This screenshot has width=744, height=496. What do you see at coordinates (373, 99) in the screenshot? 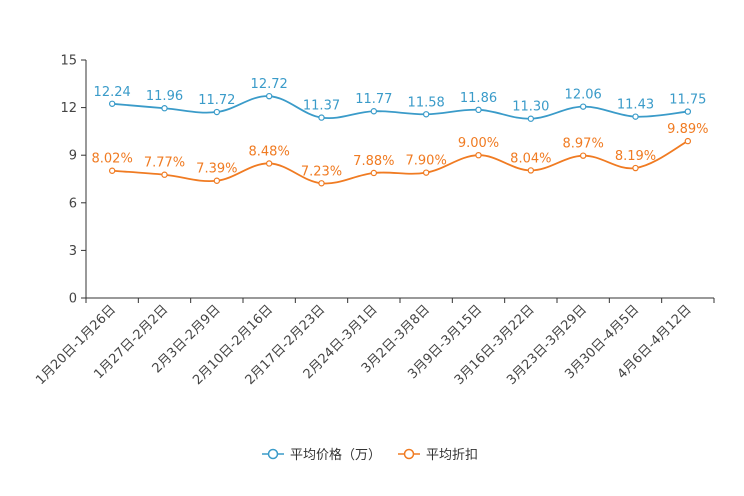
I see `data-label-series-1: 11.77` at bounding box center [373, 99].